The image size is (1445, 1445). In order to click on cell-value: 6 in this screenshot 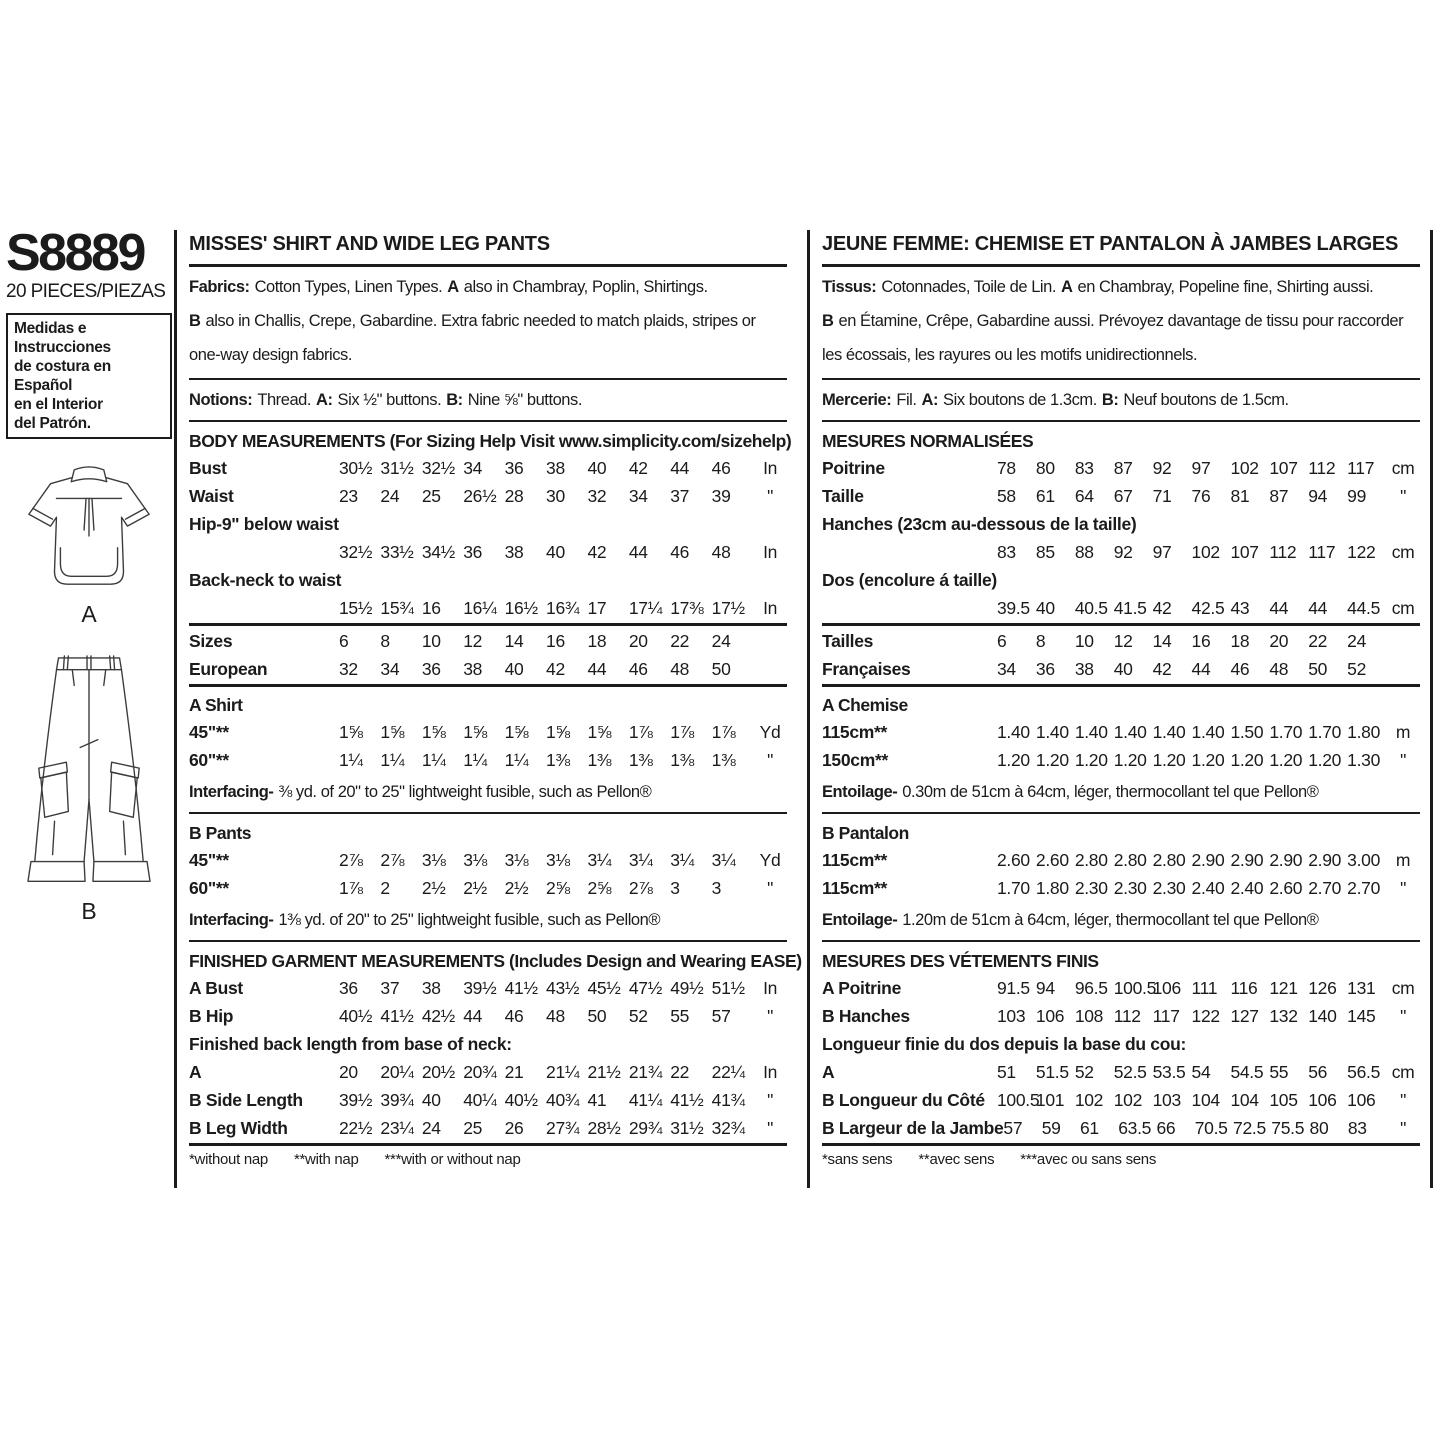, I will do `click(344, 641)`.